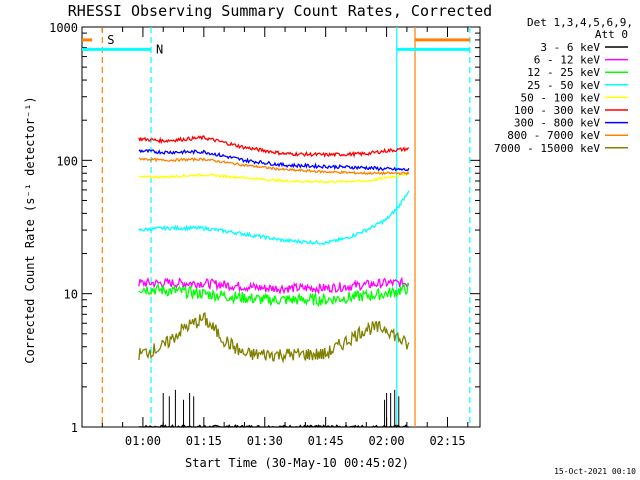  Describe the element at coordinates (110, 40) in the screenshot. I see `flag-label-s: S` at that location.